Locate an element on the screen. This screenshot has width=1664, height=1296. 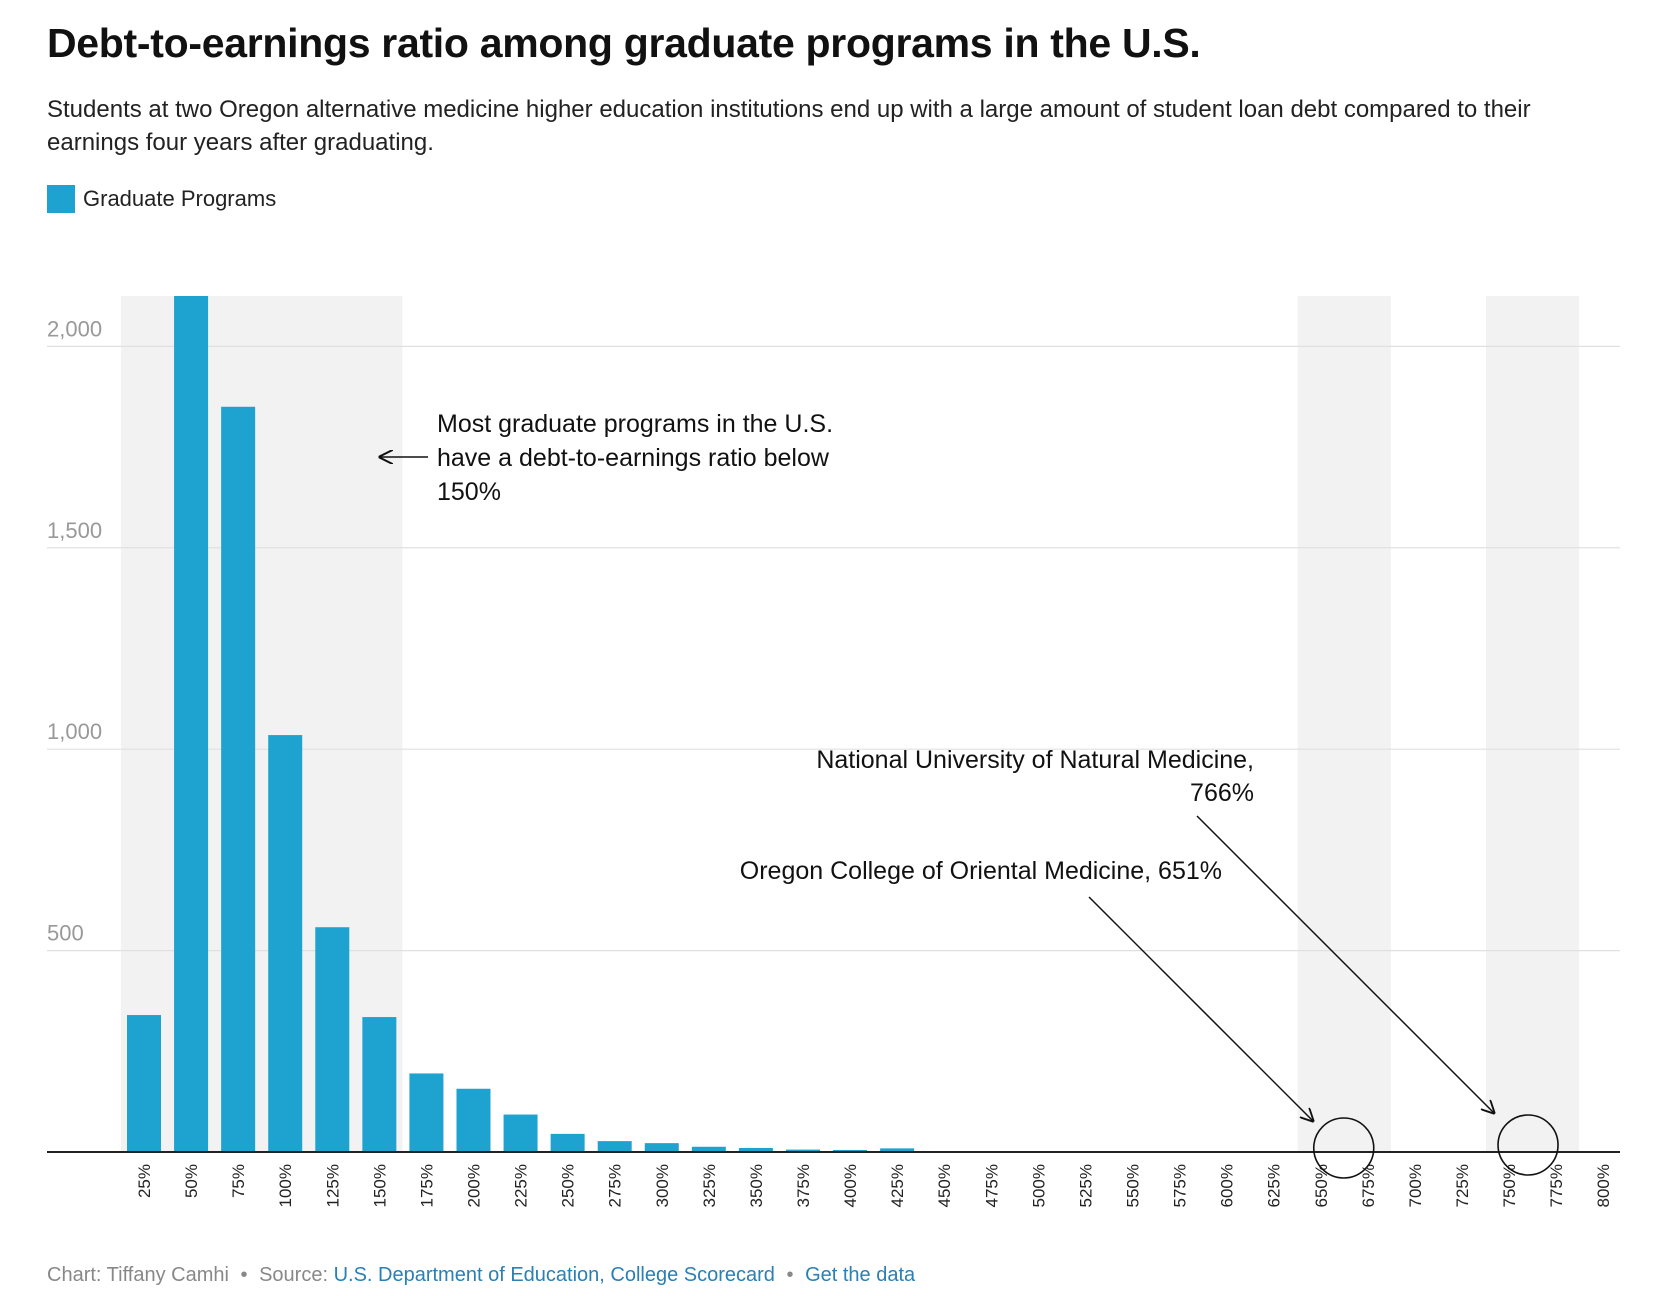
annotation-most-programs-line-1: Most graduate programs in the U.S. is located at coordinates (635, 424).